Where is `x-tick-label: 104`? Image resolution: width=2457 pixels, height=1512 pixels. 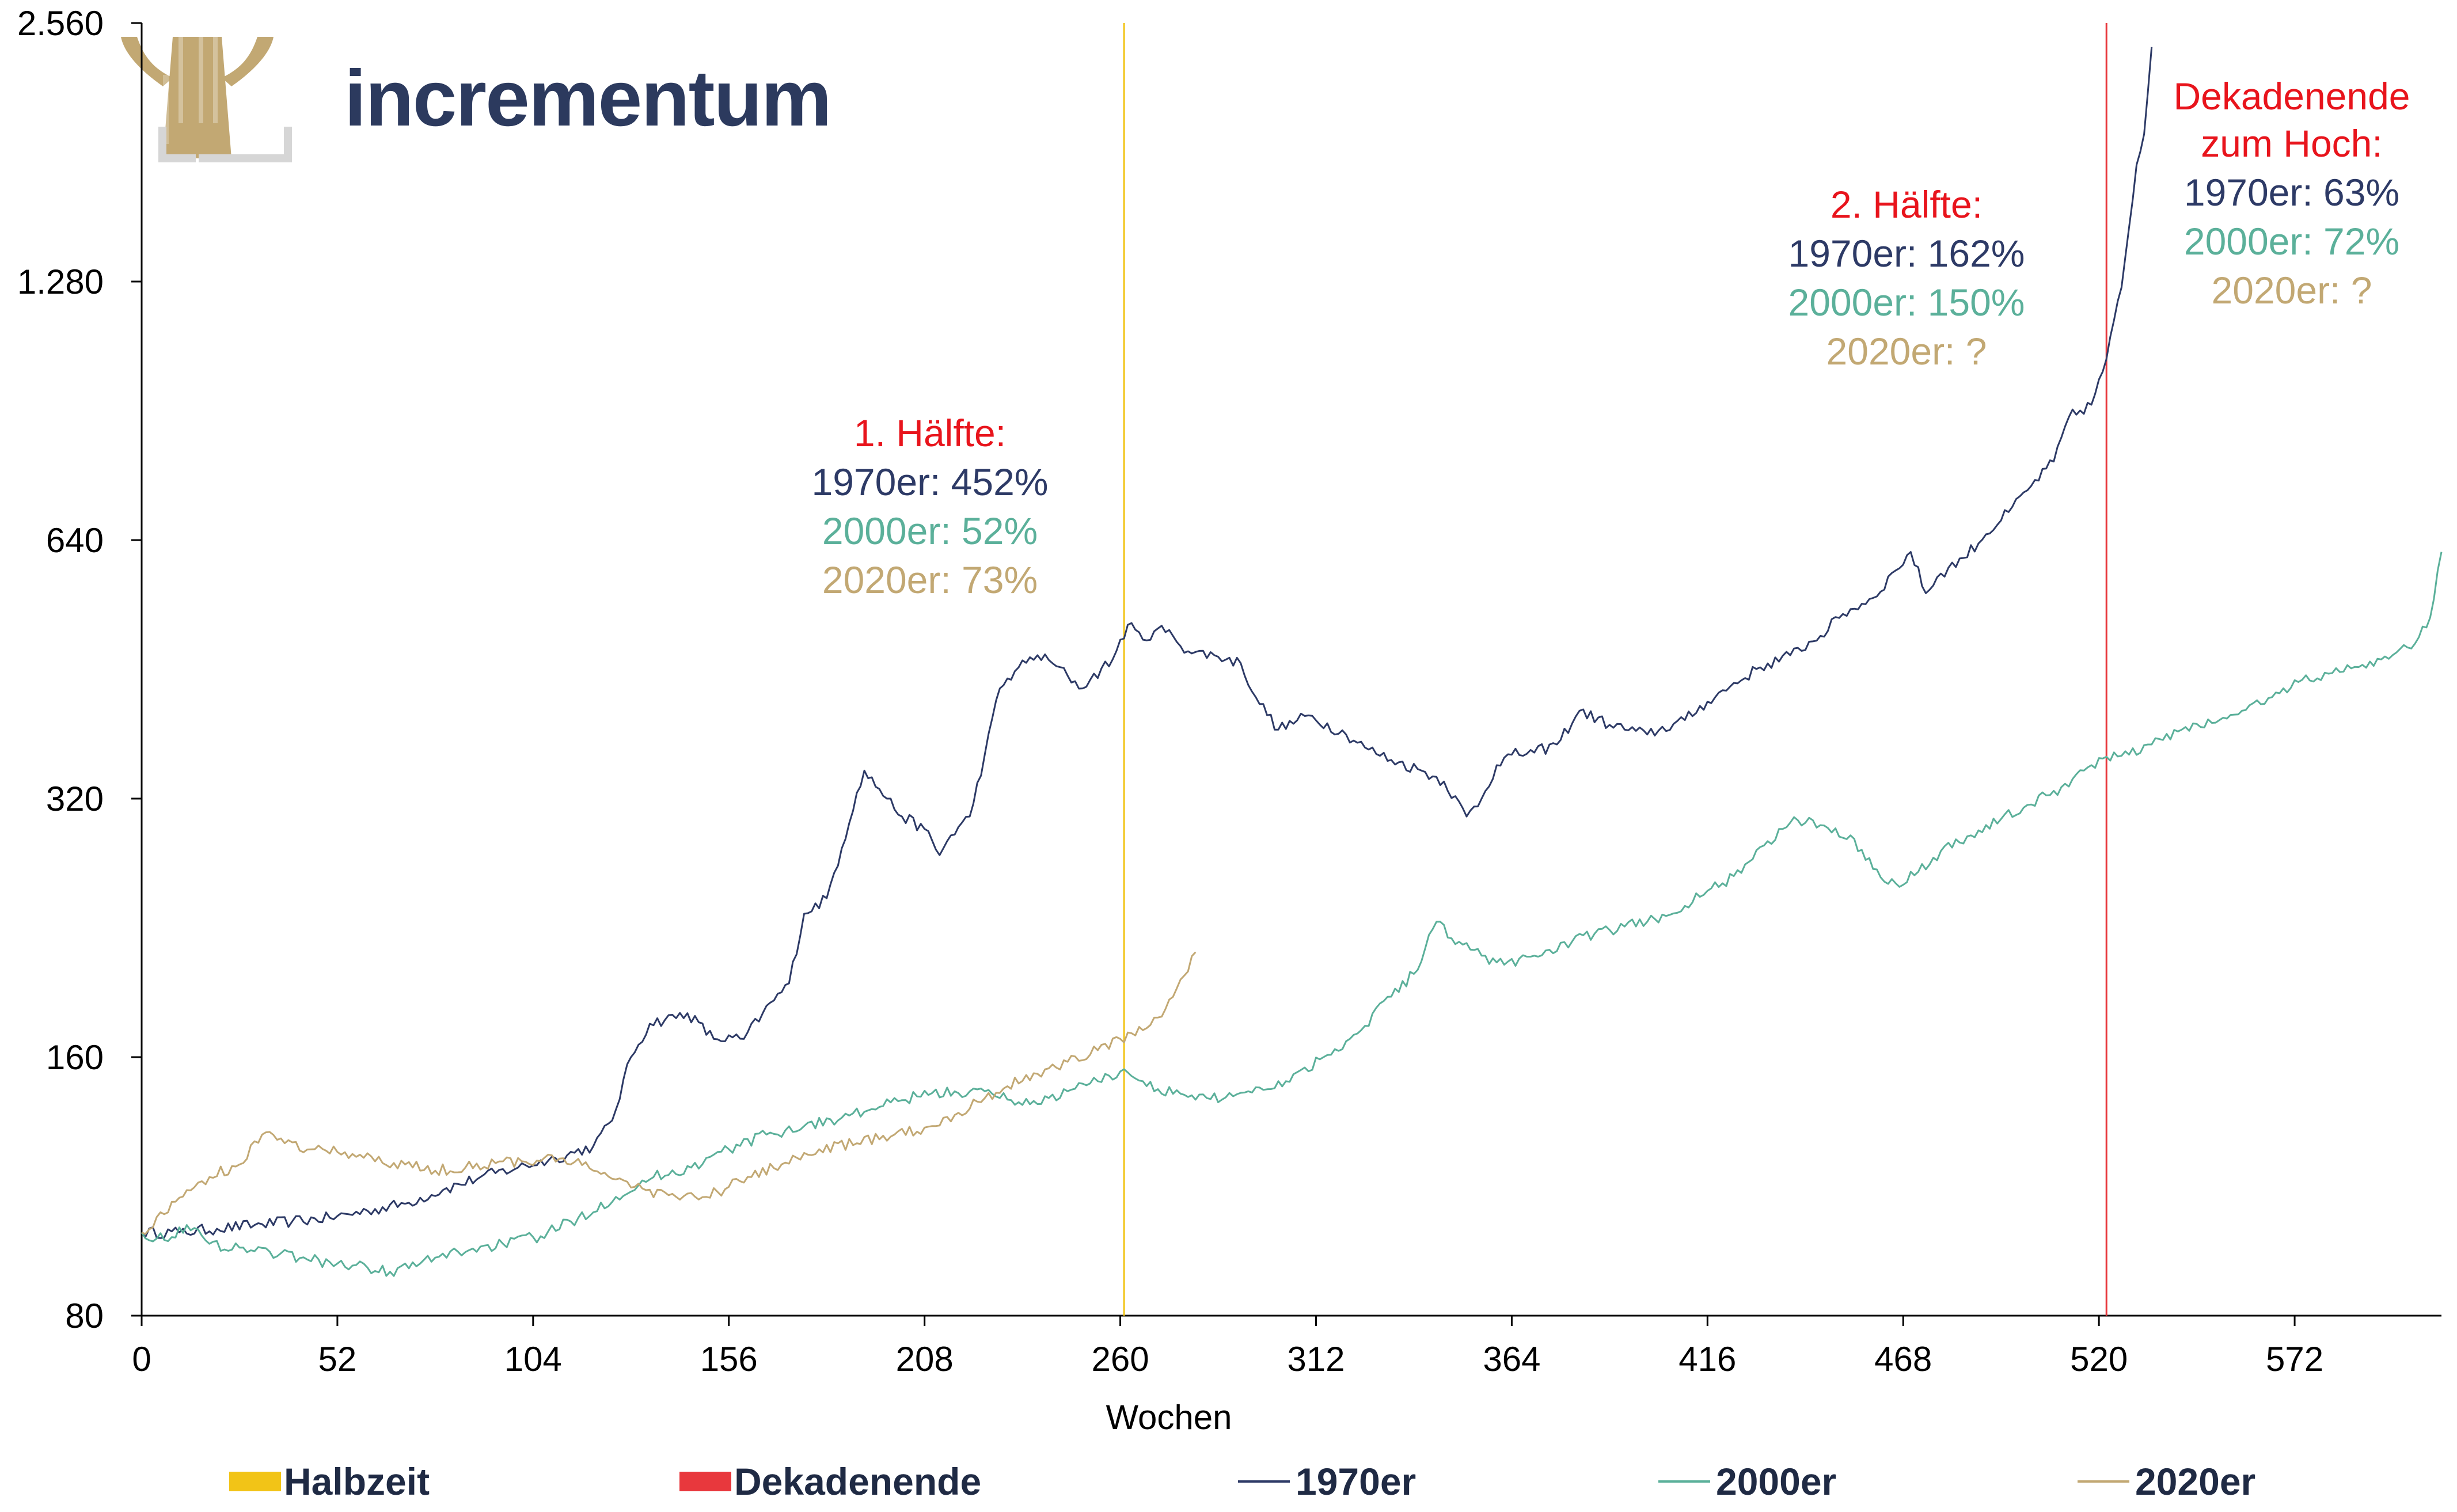
x-tick-label: 104 is located at coordinates (533, 1359).